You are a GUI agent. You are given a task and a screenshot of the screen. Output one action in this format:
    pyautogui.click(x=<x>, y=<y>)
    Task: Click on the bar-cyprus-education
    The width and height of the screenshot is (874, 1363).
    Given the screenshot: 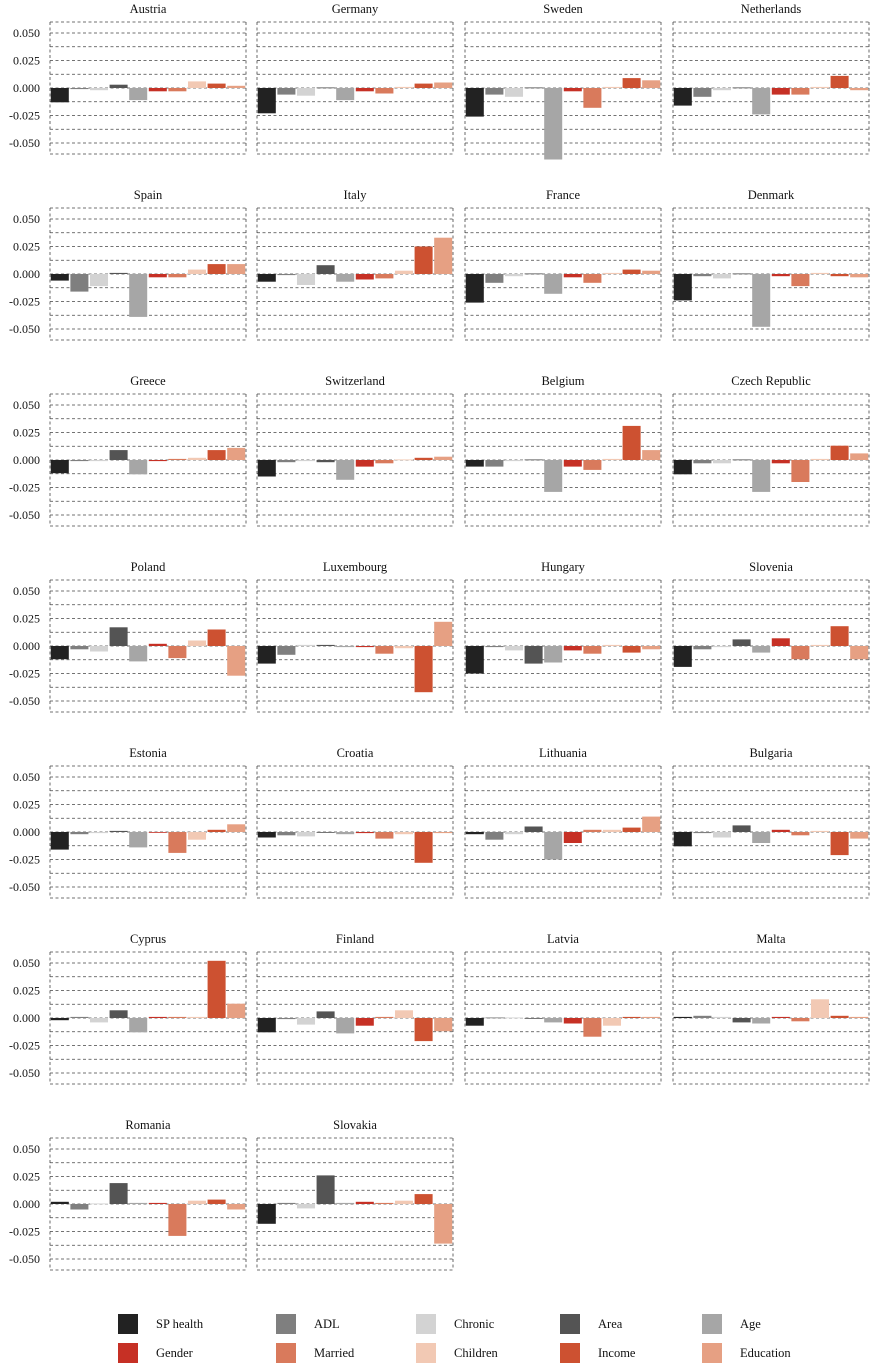 What is the action you would take?
    pyautogui.click(x=236, y=1010)
    